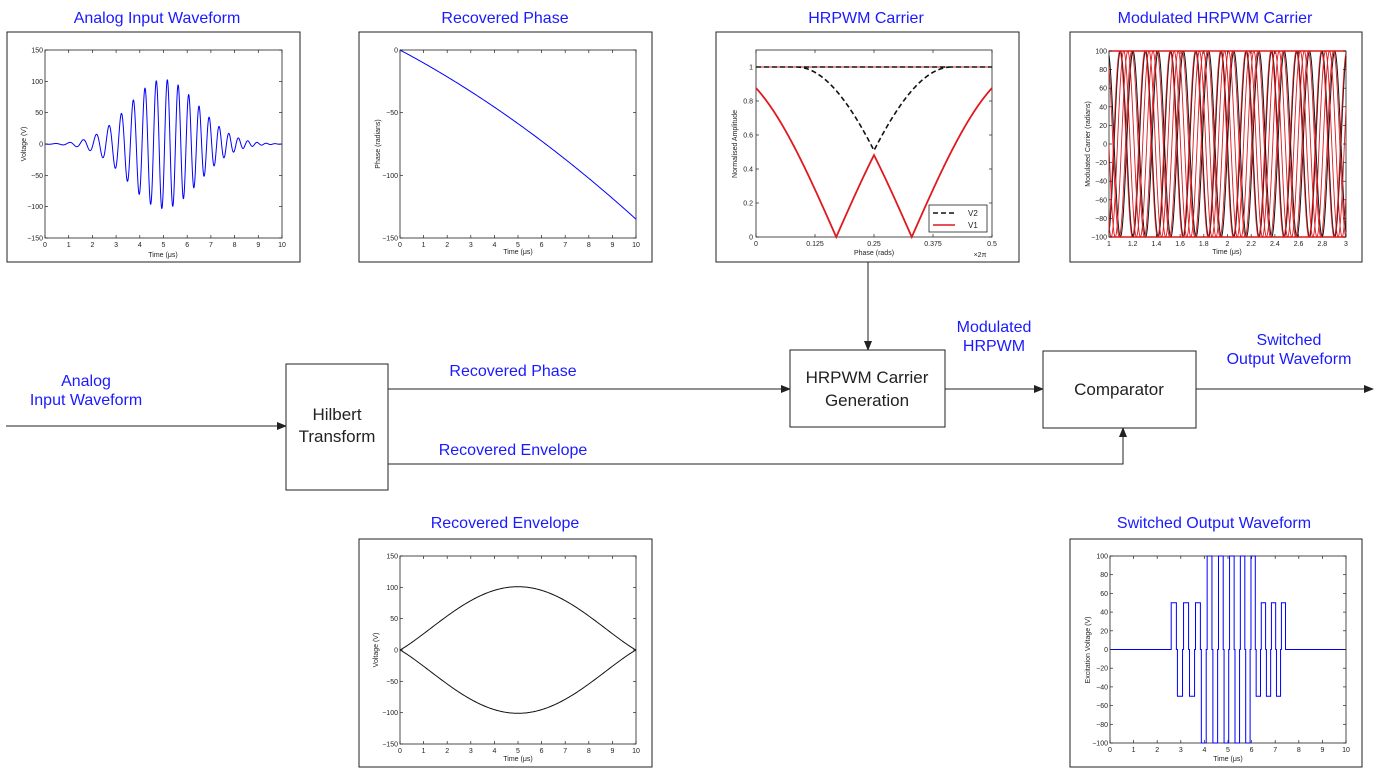  What do you see at coordinates (1289, 340) in the screenshot?
I see `flow-switched-line1: Switched` at bounding box center [1289, 340].